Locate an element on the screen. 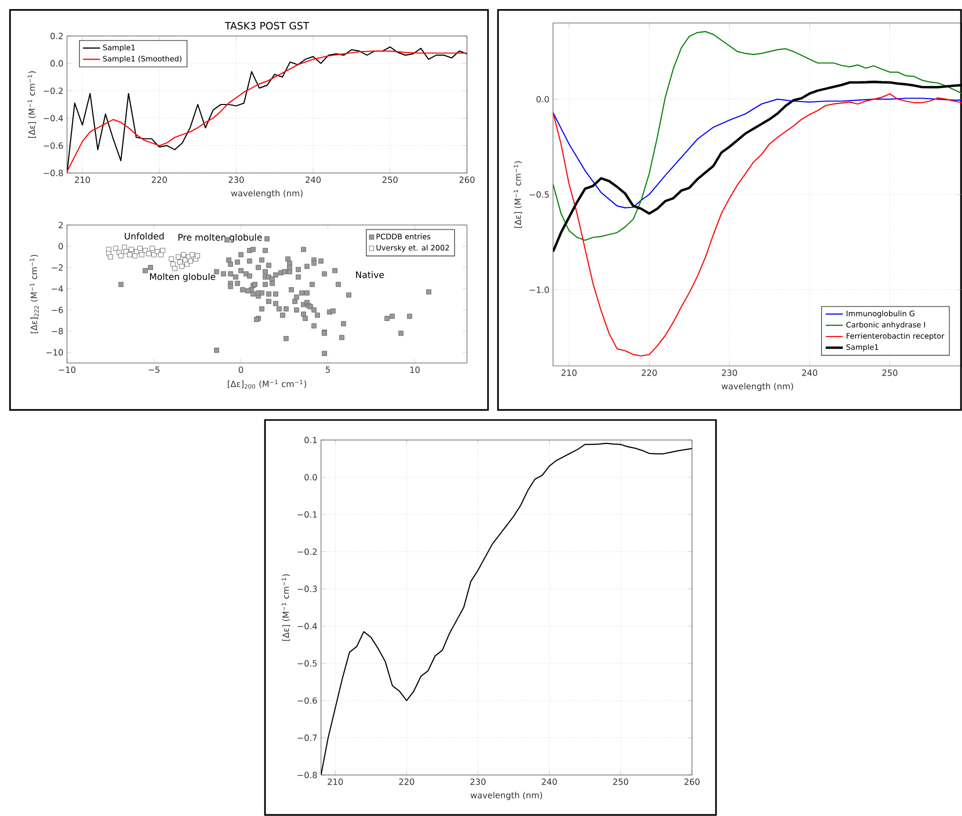 The height and width of the screenshot is (816, 962). annotation: Unfolded is located at coordinates (144, 236).